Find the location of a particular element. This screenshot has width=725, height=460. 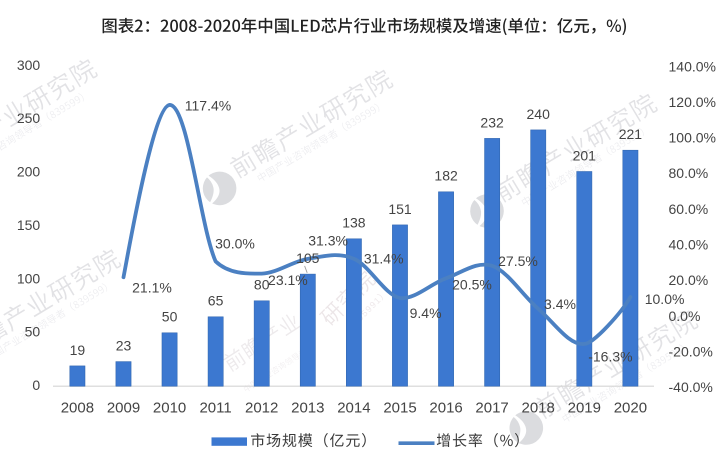

svg-text: 21.1% is located at coordinates (152, 288).